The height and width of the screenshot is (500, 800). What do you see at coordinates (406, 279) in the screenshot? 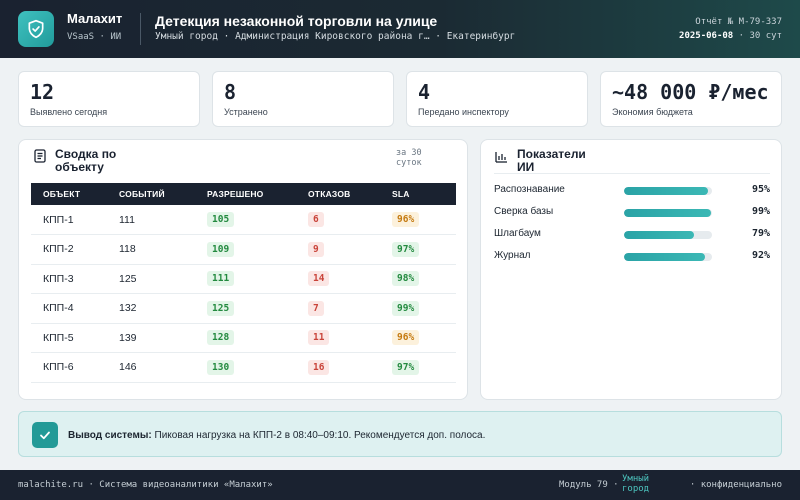
I see `sla-badge: 98%` at bounding box center [406, 279].